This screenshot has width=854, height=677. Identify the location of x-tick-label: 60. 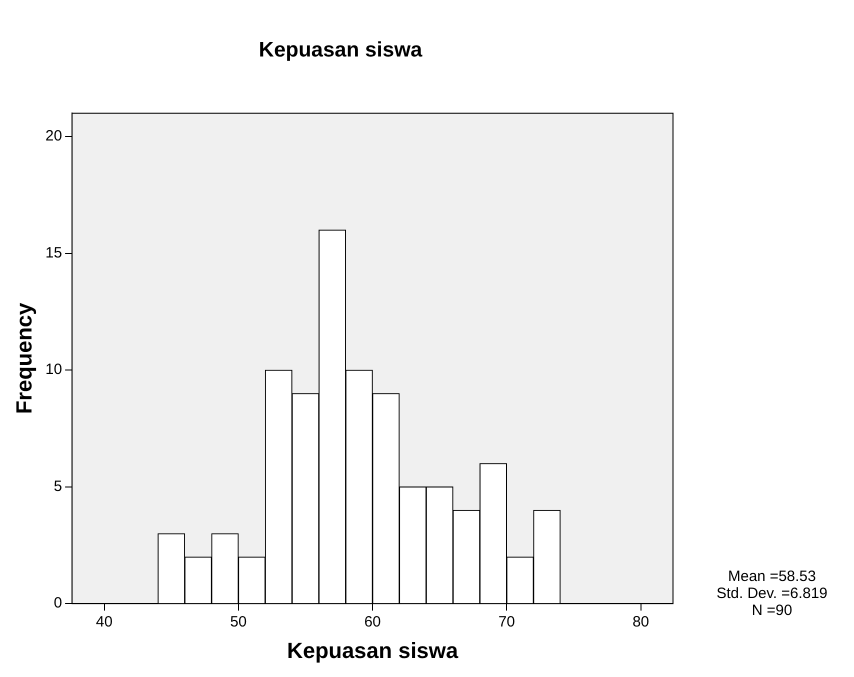
(372, 622).